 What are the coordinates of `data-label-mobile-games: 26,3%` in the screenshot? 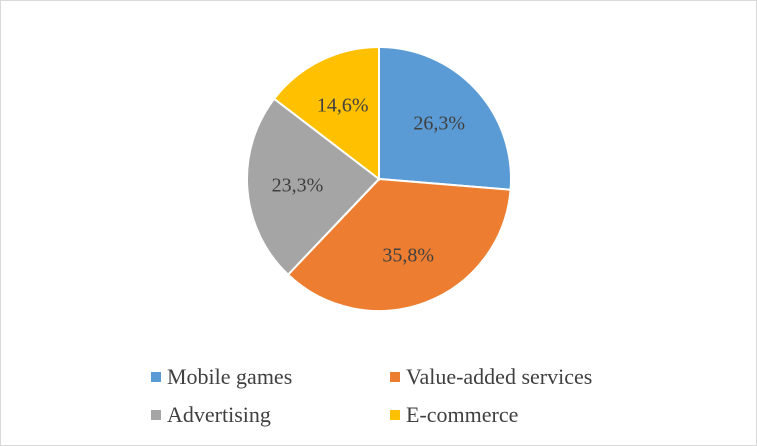 It's located at (439, 124).